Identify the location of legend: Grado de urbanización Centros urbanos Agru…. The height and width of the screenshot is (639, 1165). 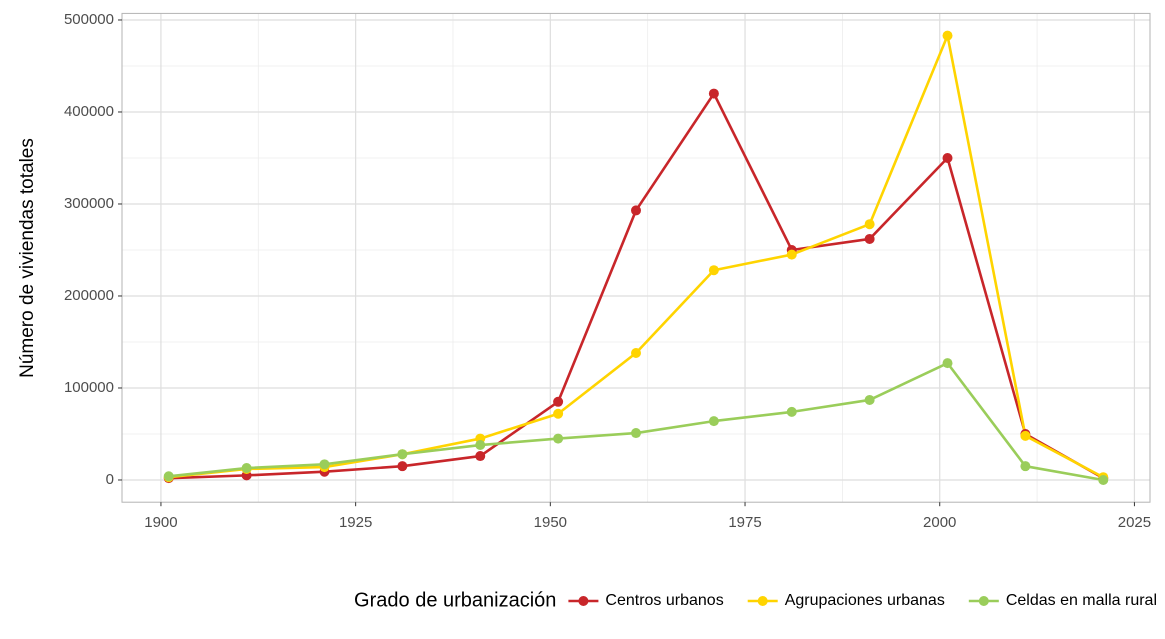
(755, 600).